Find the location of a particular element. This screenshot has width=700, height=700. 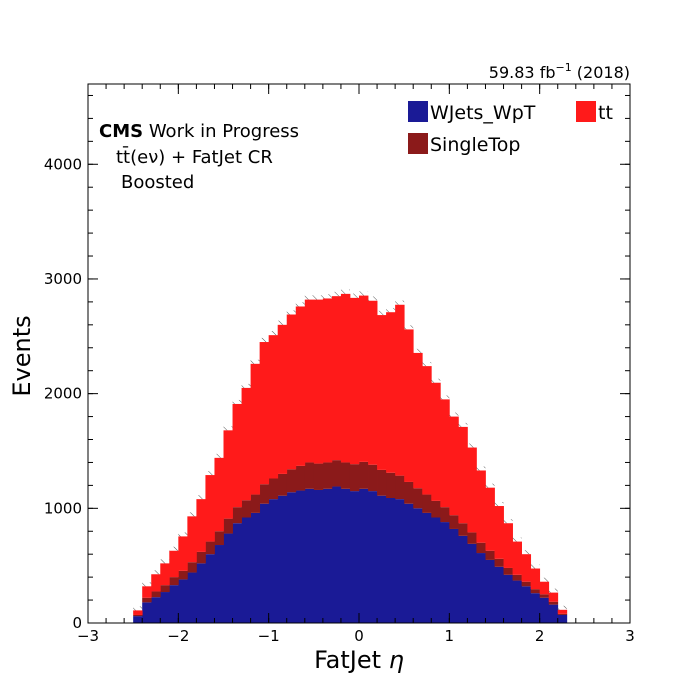

x-tick-label: −2 is located at coordinates (178, 636).